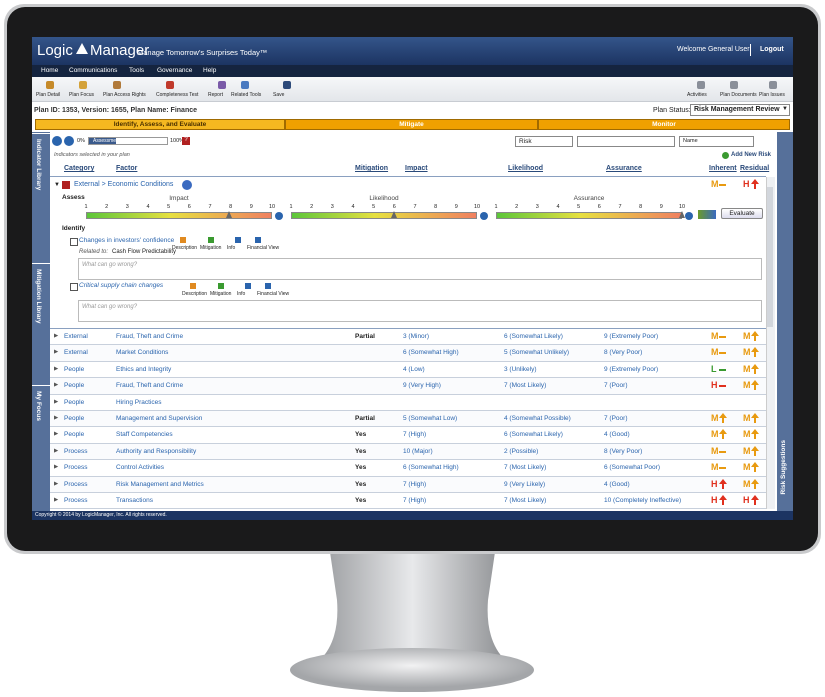 The height and width of the screenshot is (697, 825). What do you see at coordinates (544, 141) in the screenshot?
I see `type-select: Risk` at bounding box center [544, 141].